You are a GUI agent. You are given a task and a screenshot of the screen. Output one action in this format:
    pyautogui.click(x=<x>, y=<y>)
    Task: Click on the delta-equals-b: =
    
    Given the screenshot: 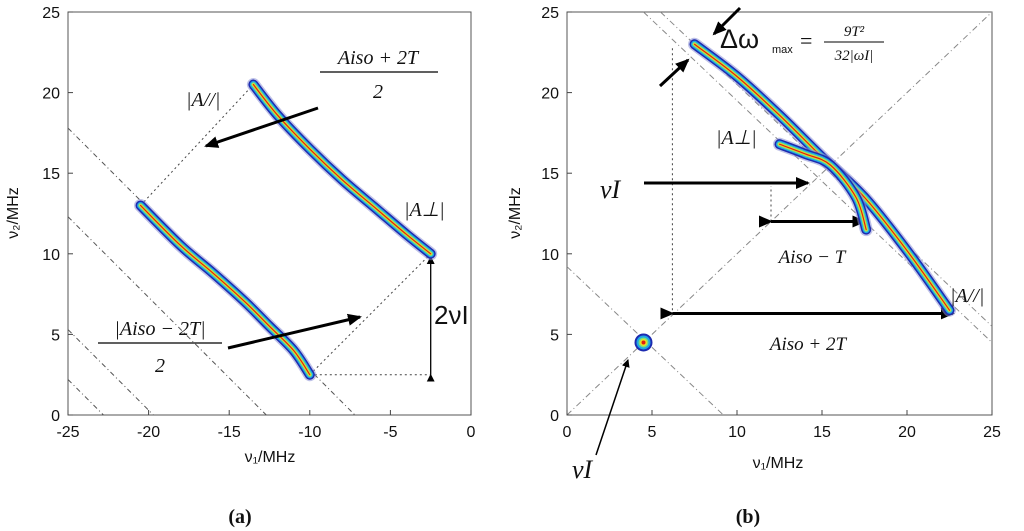 What is the action you would take?
    pyautogui.click(x=806, y=40)
    